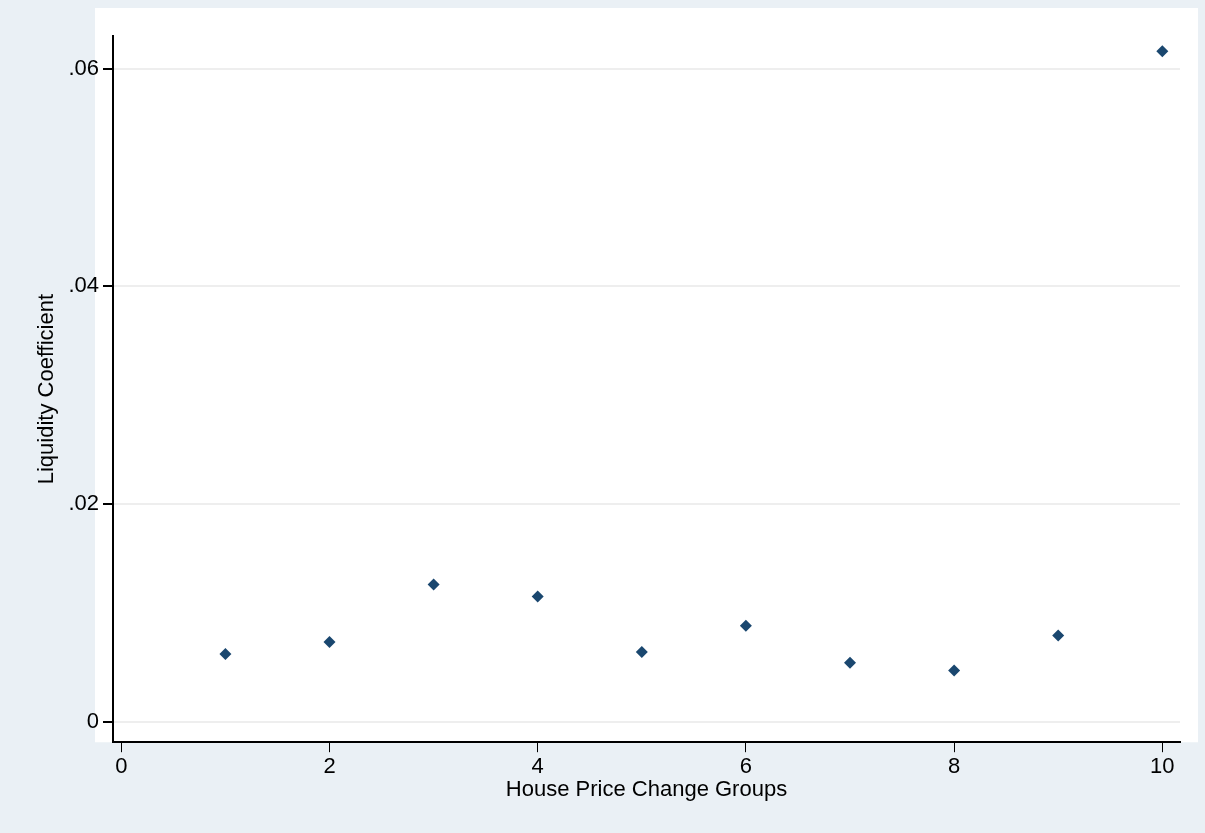 The height and width of the screenshot is (833, 1205). Describe the element at coordinates (46, 389) in the screenshot. I see `y-axis-title: Liquidity Coefficient` at that location.